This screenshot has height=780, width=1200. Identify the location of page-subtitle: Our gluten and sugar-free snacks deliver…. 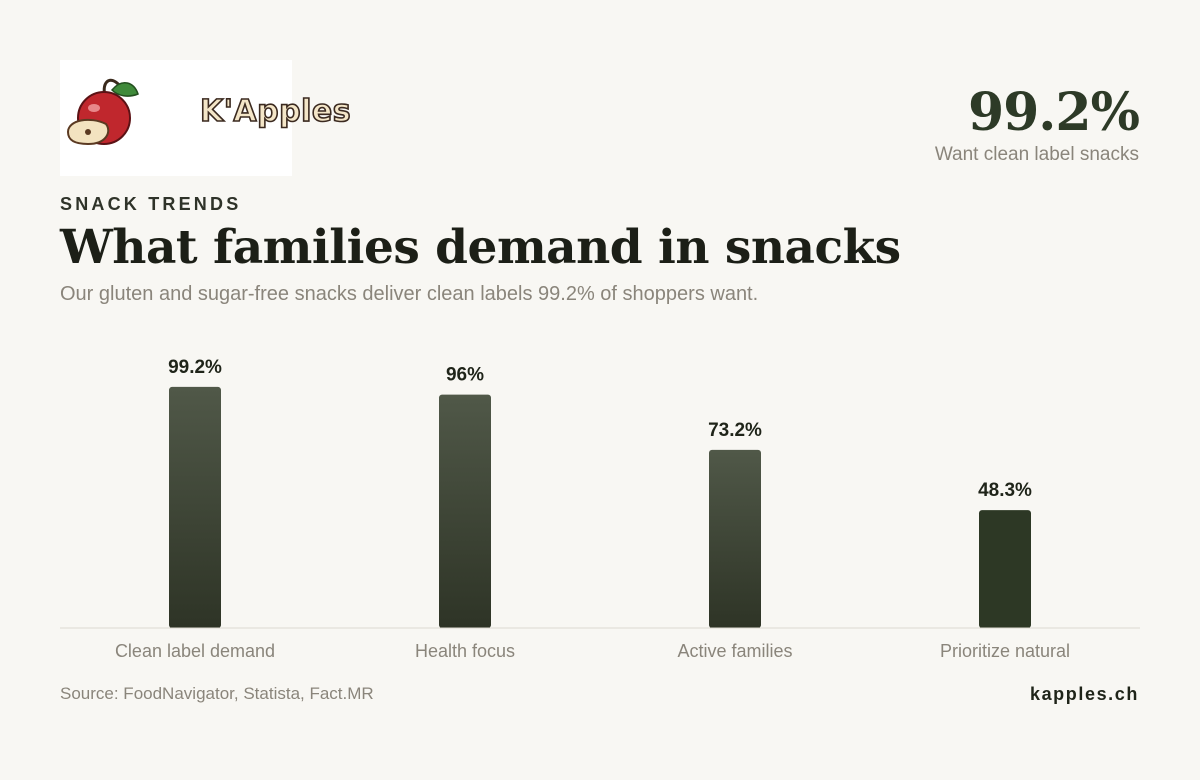
(409, 294).